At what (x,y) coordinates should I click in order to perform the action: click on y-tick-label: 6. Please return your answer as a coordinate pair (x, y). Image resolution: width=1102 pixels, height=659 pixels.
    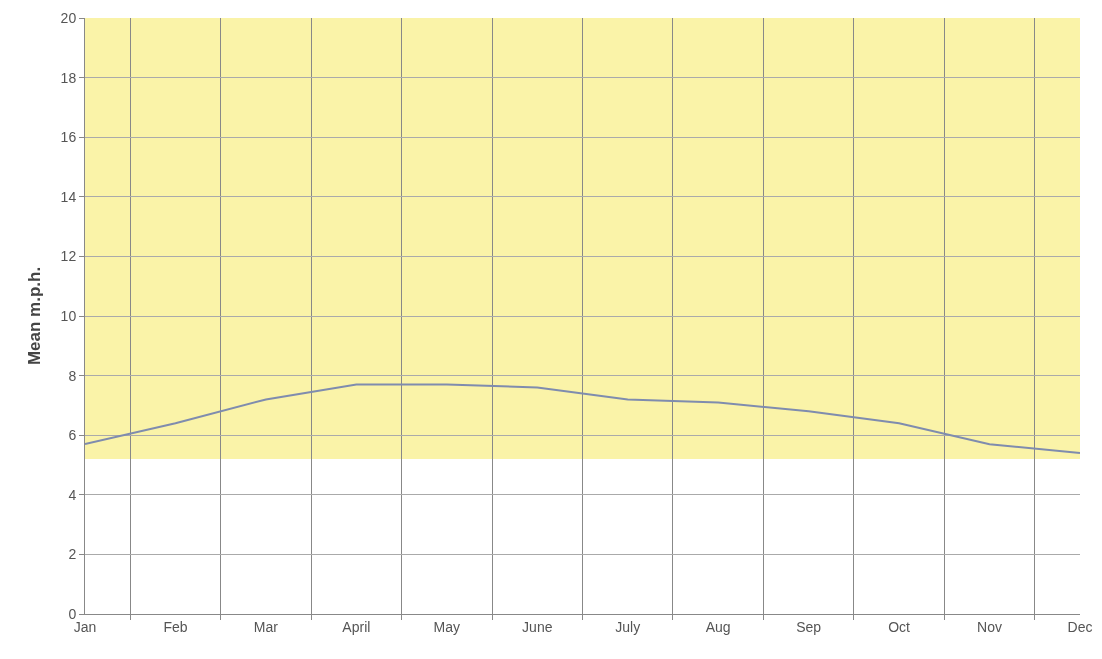
    Looking at the image, I should click on (72, 435).